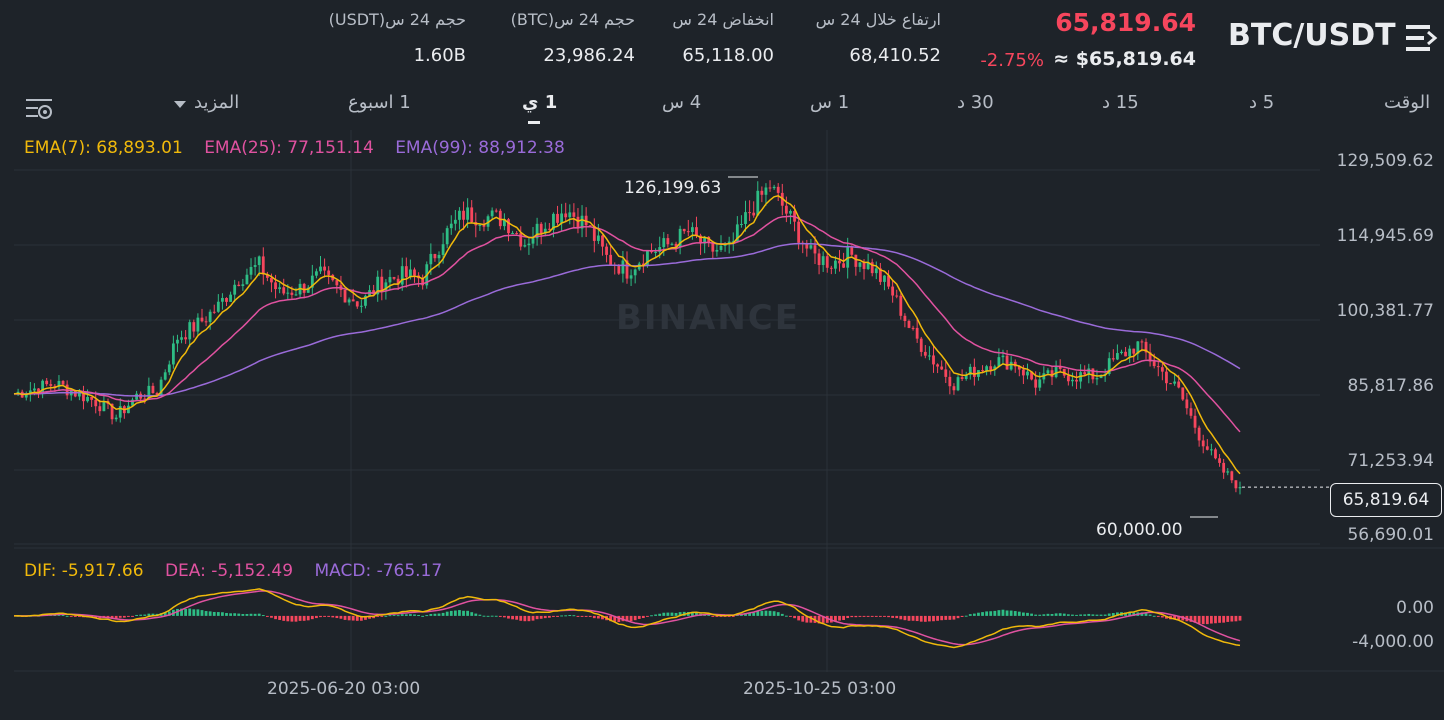 The width and height of the screenshot is (1444, 720). Describe the element at coordinates (379, 102) in the screenshot. I see `interval-1w: 1 اسبوع` at that location.